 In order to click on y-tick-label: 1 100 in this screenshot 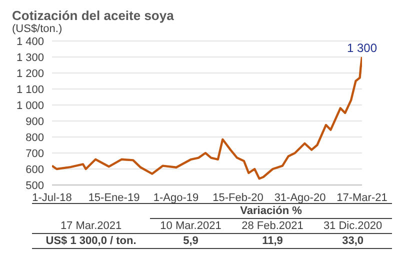, I will do `click(30, 90)`.